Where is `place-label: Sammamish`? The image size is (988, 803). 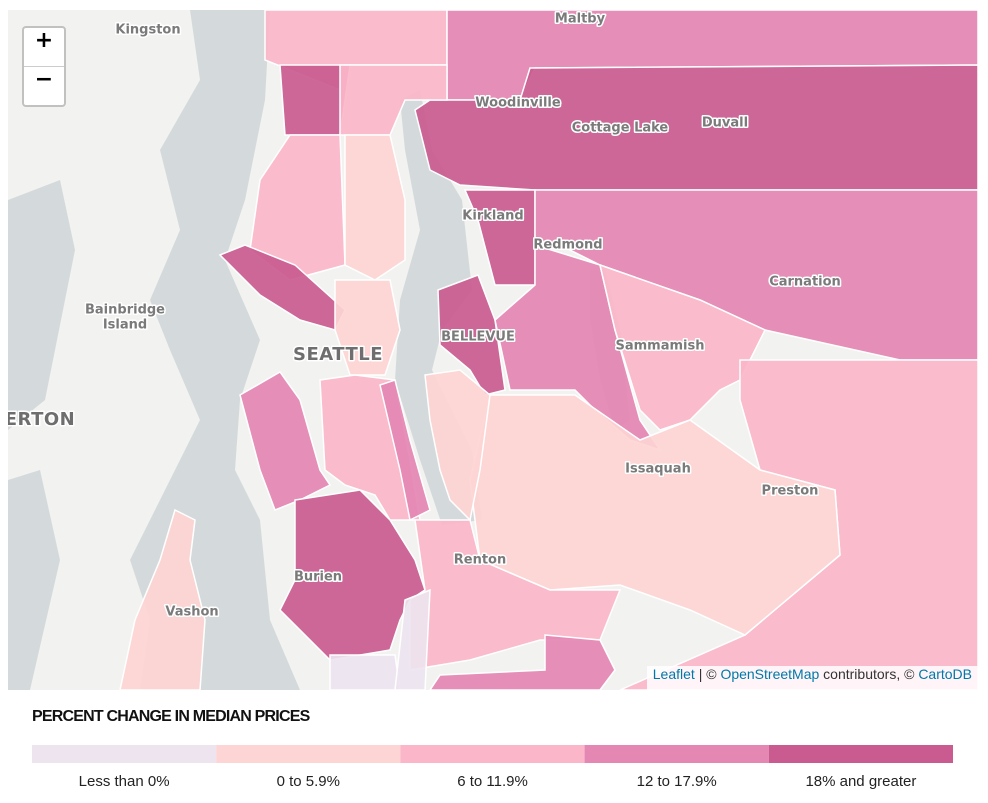
place-label: Sammamish is located at coordinates (660, 346).